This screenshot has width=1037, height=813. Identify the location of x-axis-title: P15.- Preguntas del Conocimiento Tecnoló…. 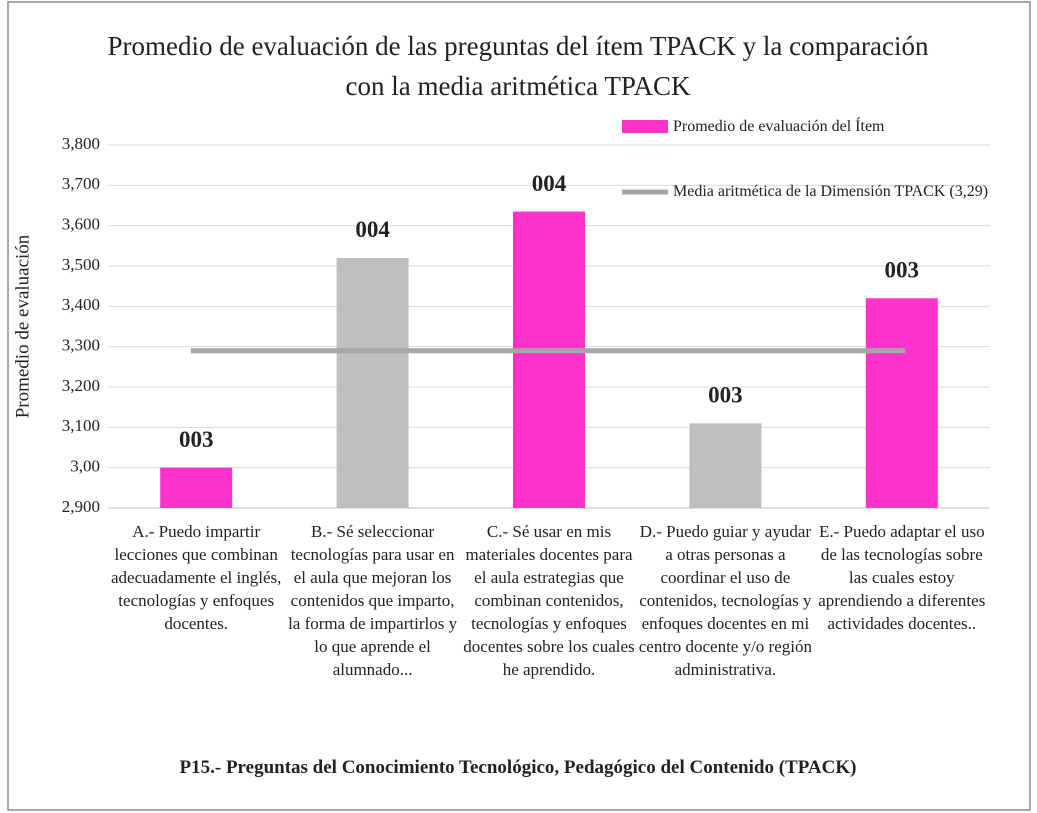
(518, 767).